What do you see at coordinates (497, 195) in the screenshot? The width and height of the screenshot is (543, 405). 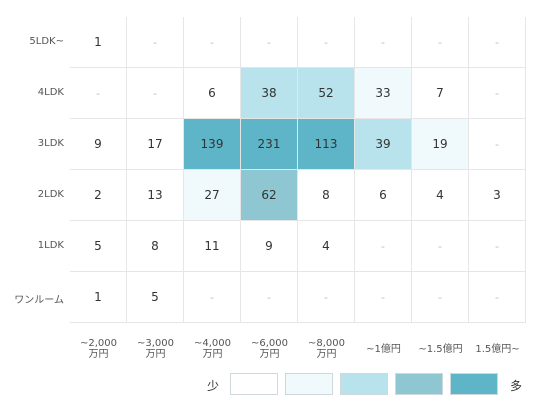 I see `heatmap-cell: 3` at bounding box center [497, 195].